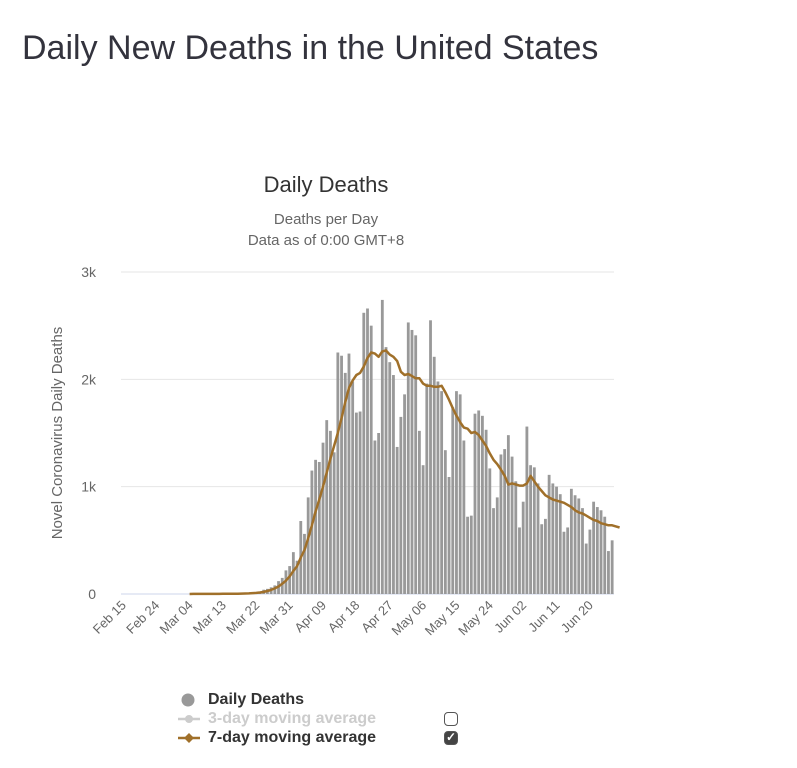 The height and width of the screenshot is (768, 797). Describe the element at coordinates (326, 184) in the screenshot. I see `chart-title: Daily Deaths` at that location.